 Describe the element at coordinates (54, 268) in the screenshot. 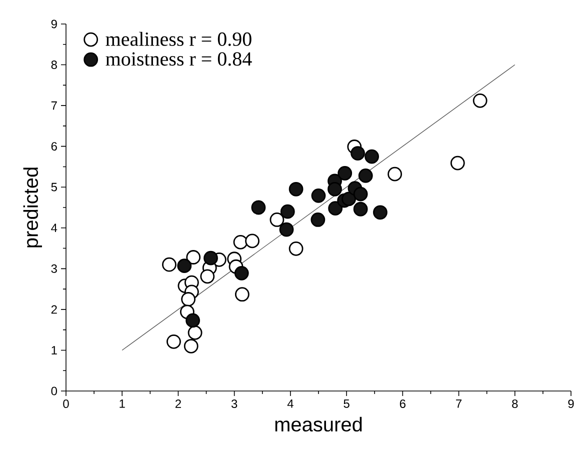

I see `y-tick-label: 3` at that location.